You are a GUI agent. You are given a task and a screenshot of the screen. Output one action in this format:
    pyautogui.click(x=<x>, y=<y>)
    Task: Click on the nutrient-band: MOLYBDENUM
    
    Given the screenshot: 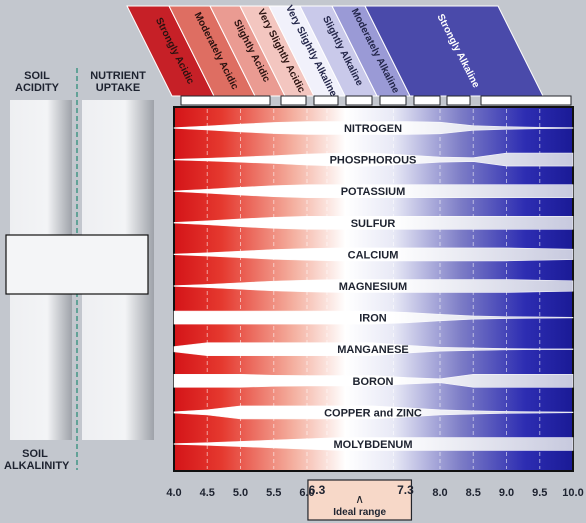 What is the action you would take?
    pyautogui.click(x=373, y=444)
    